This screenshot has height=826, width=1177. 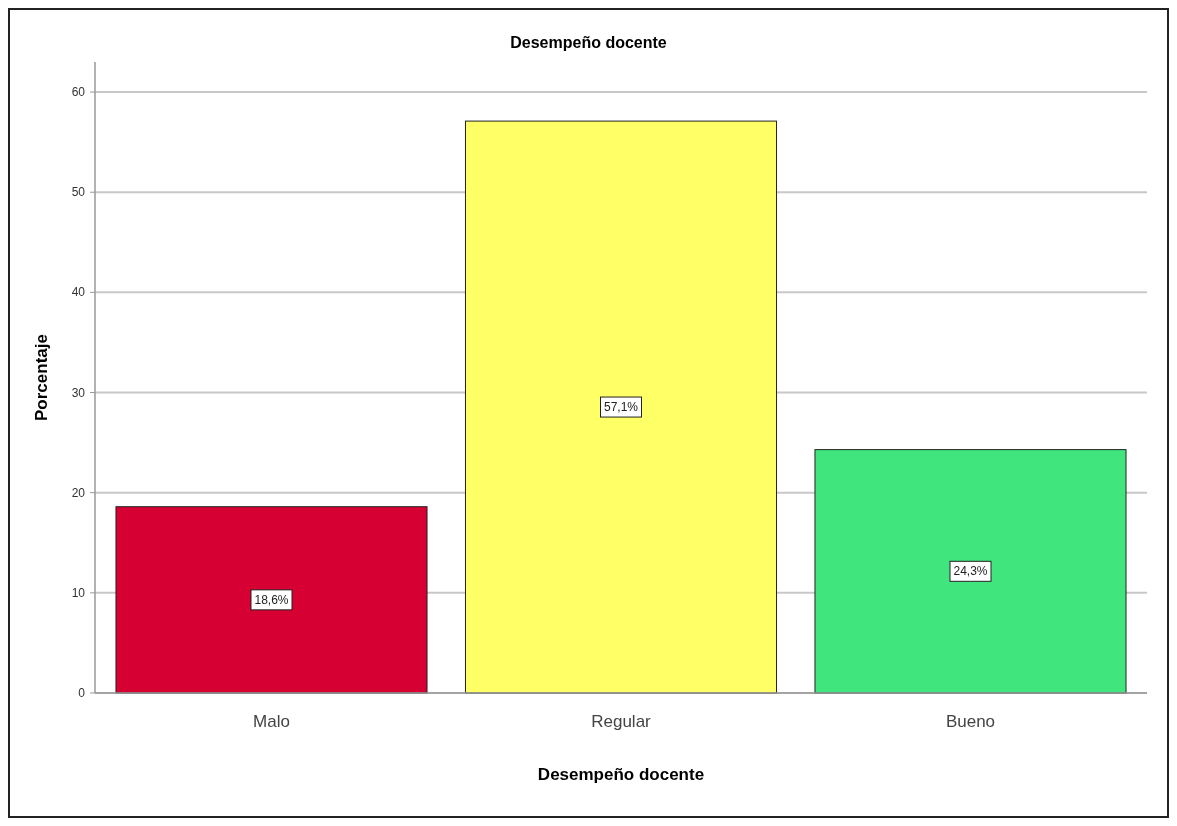 I want to click on x-tick-label: Malo, so click(x=271, y=721).